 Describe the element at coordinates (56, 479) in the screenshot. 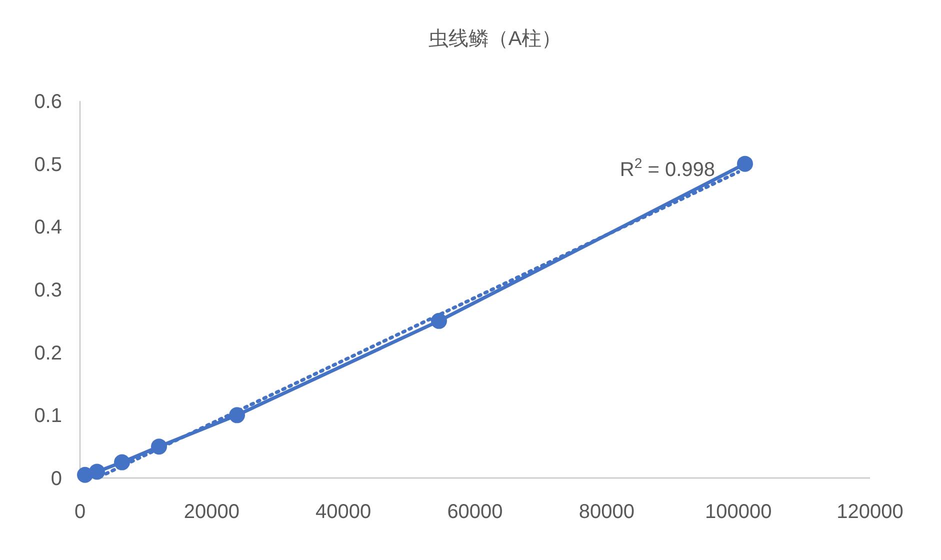

I see `y-tick-label: 0` at that location.